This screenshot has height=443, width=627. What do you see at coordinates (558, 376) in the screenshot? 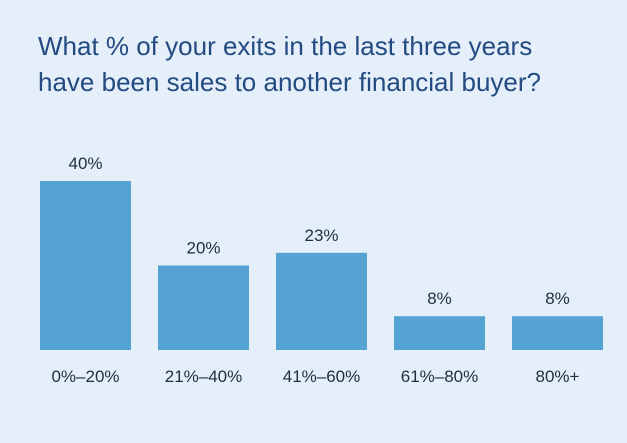
I see `category-label-5: 80%+` at bounding box center [558, 376].